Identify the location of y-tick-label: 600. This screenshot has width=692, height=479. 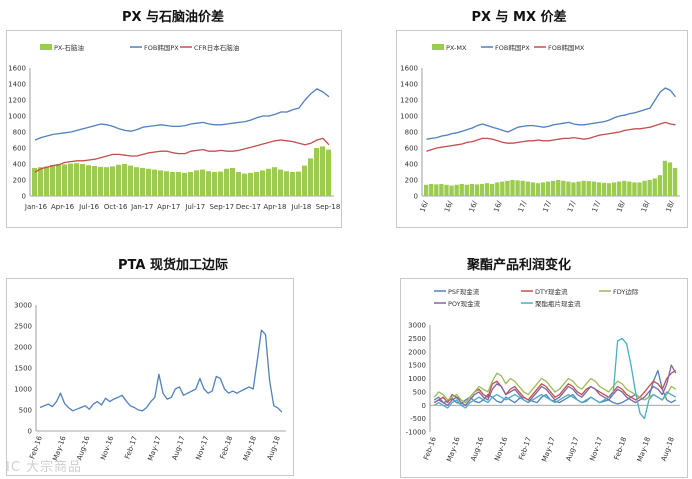
(411, 149).